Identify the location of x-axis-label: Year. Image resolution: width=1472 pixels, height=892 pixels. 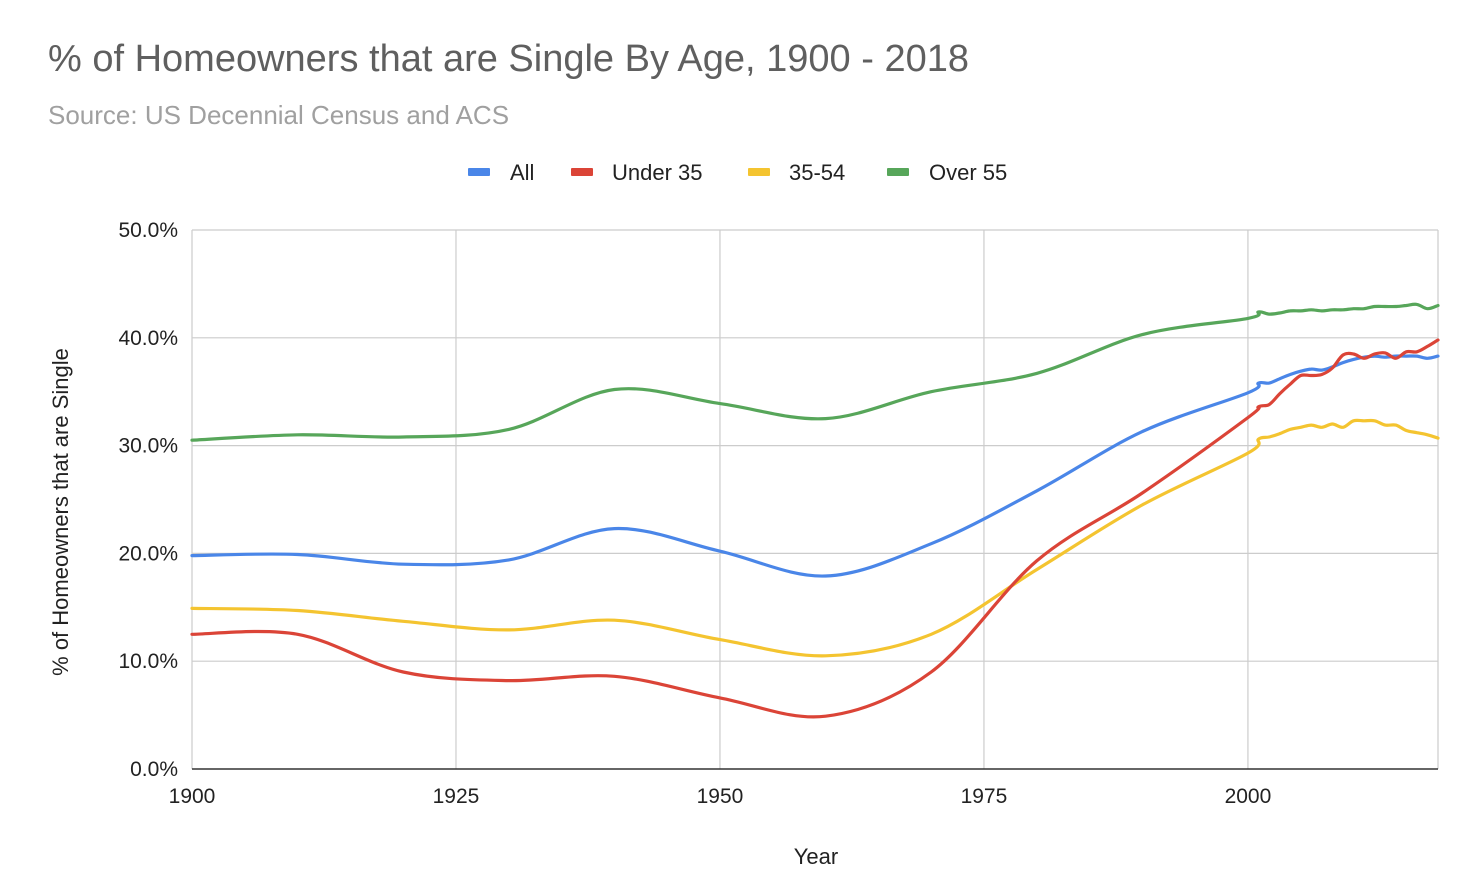
(816, 856).